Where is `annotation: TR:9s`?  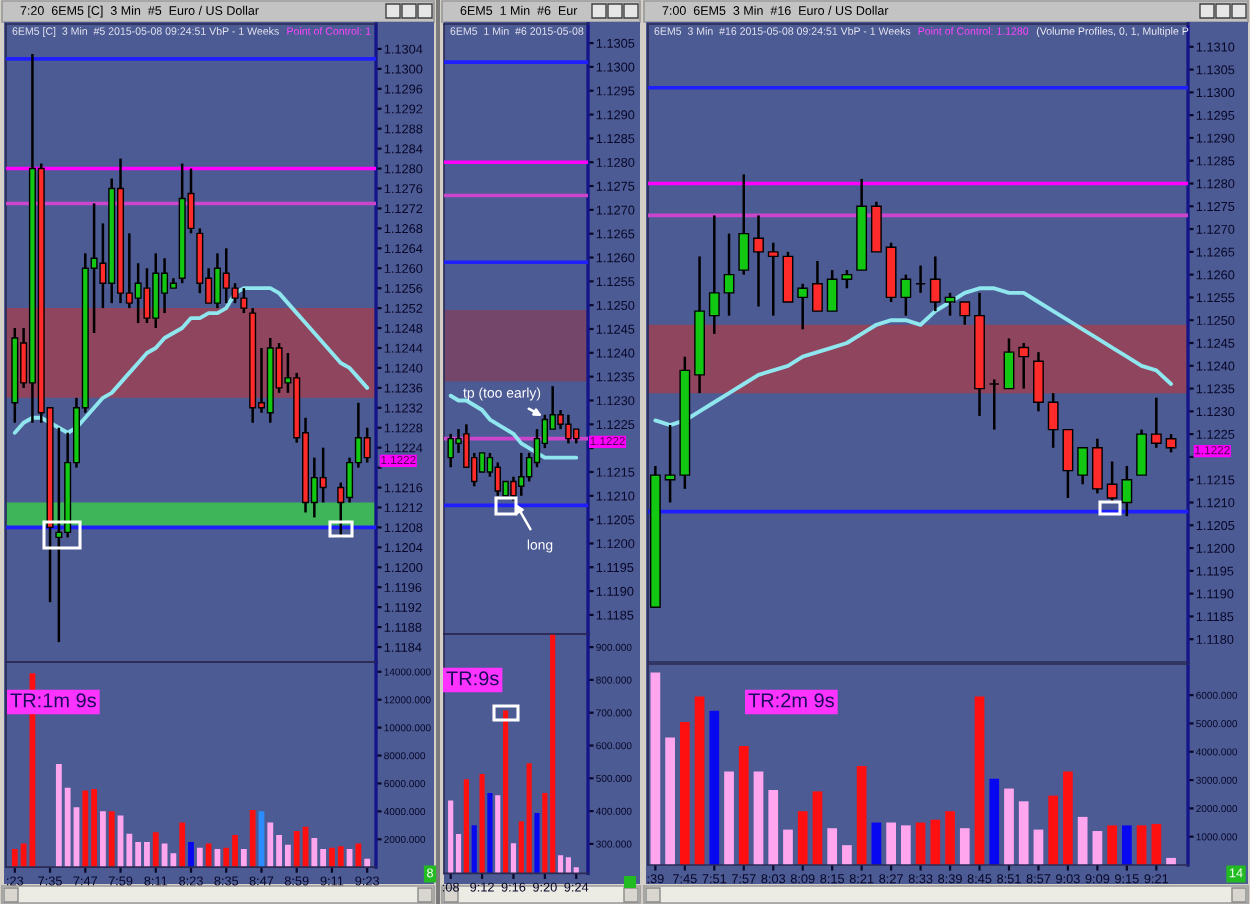 annotation: TR:9s is located at coordinates (472, 678).